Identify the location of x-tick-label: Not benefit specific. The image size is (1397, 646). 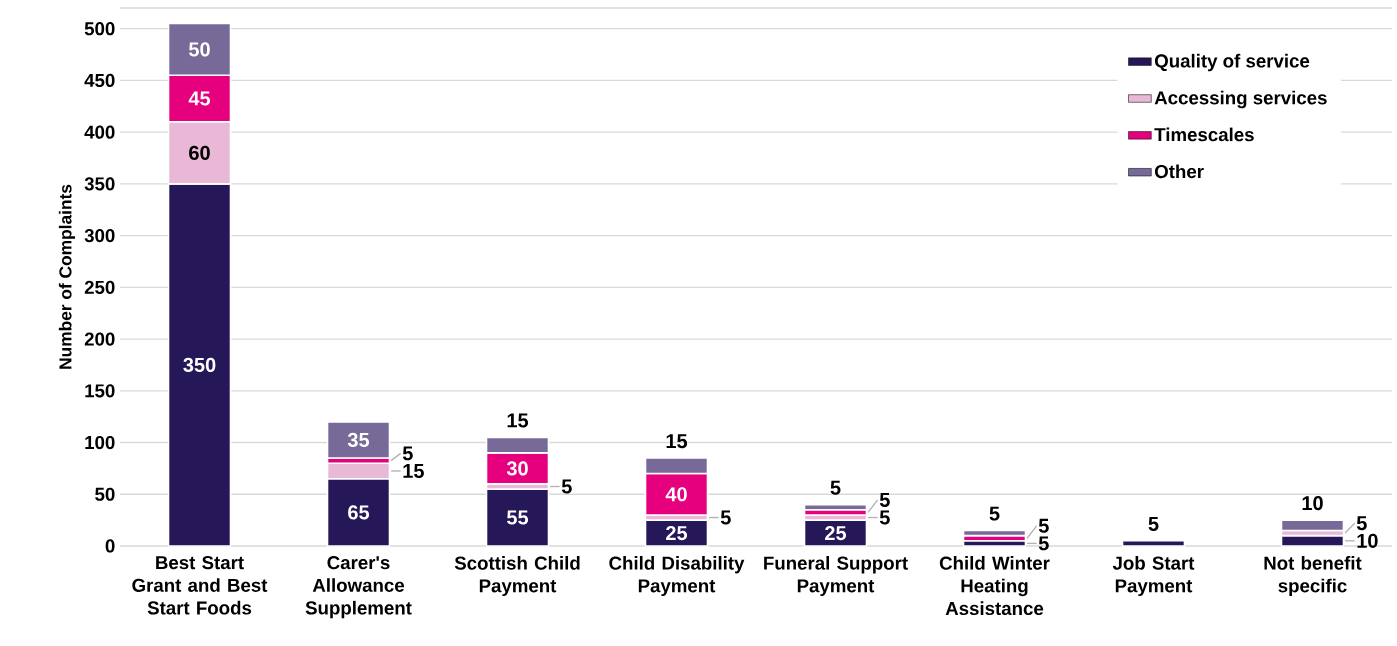
(1313, 576).